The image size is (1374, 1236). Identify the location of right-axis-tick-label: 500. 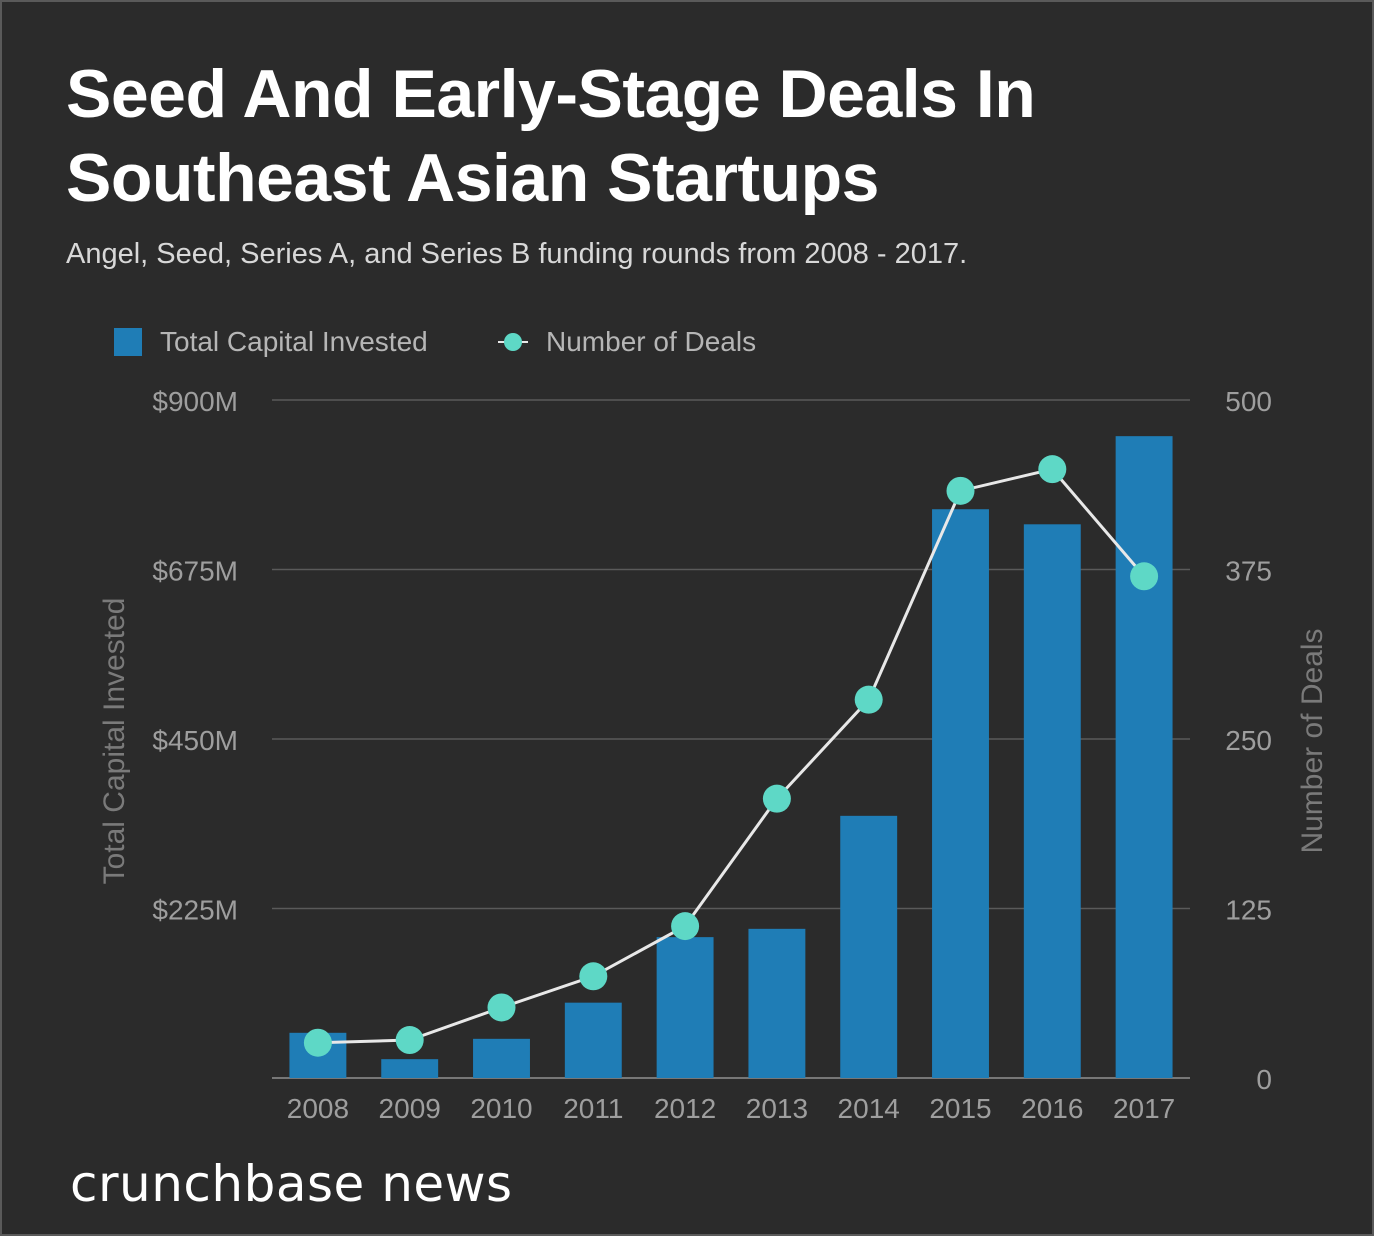
(1248, 401).